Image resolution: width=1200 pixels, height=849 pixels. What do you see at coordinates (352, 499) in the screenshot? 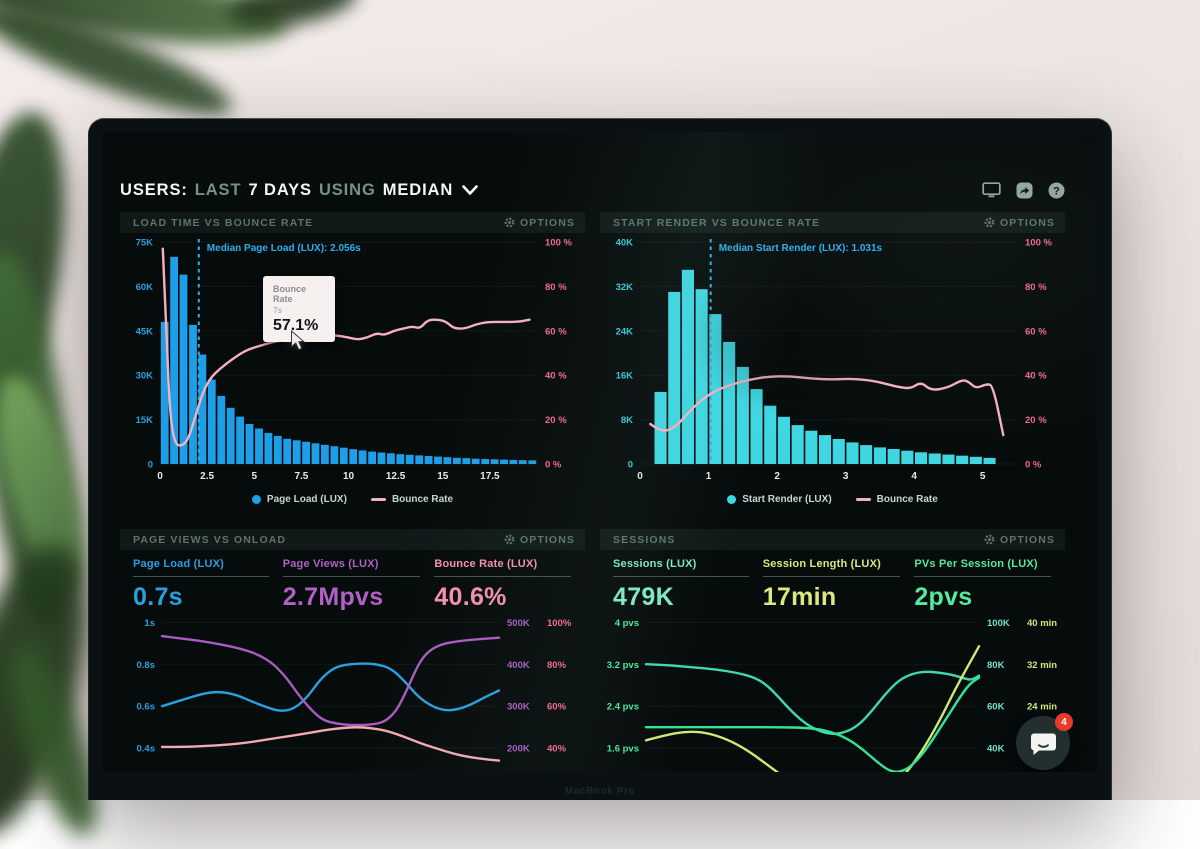
I see `chart-legend: Page Load (LUX) Bounce Rate` at bounding box center [352, 499].